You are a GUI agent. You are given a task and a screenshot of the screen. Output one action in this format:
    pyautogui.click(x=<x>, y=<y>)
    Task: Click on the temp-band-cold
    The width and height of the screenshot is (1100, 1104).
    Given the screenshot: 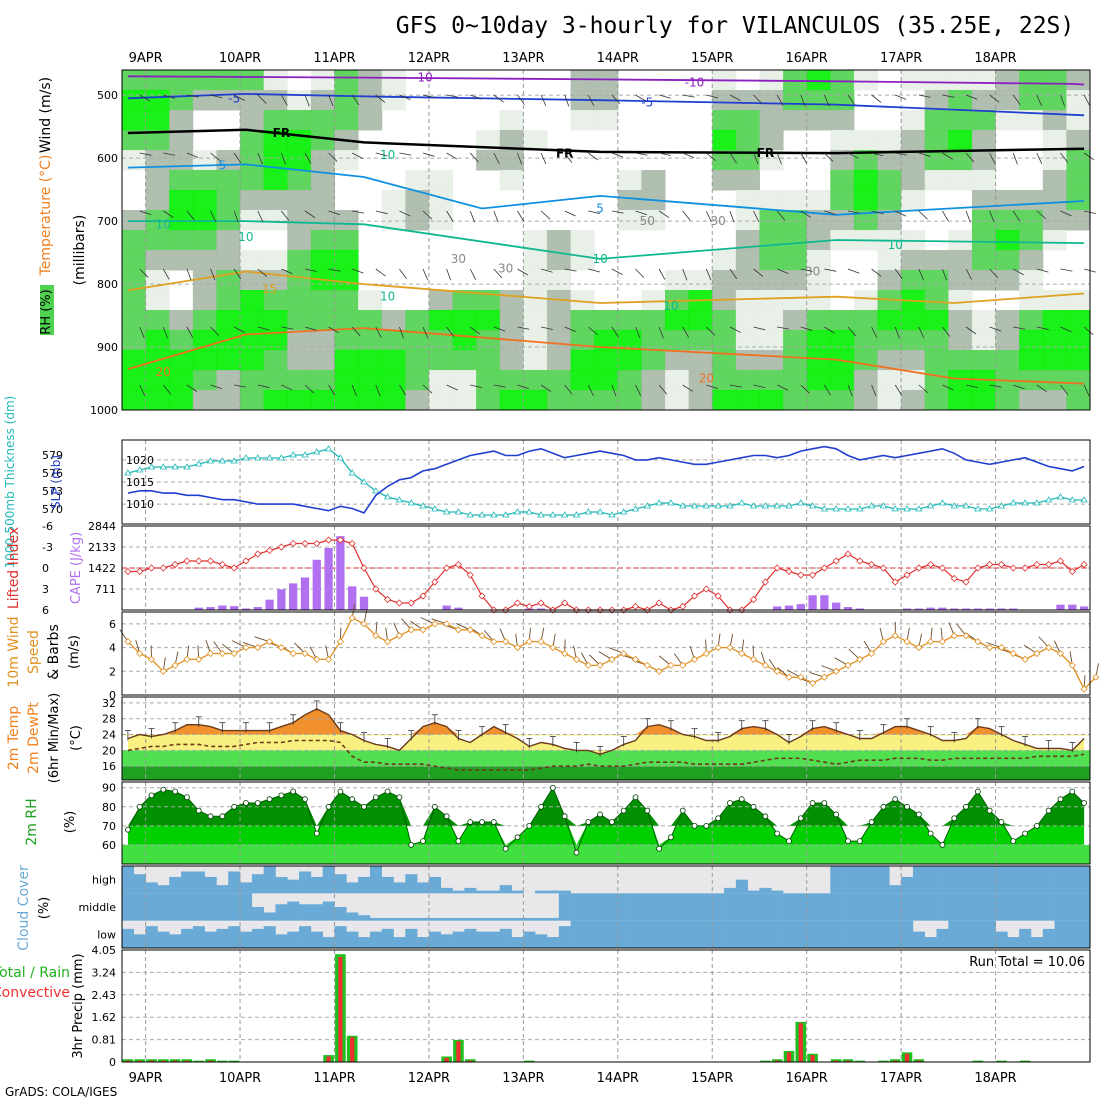 What is the action you would take?
    pyautogui.click(x=606, y=773)
    